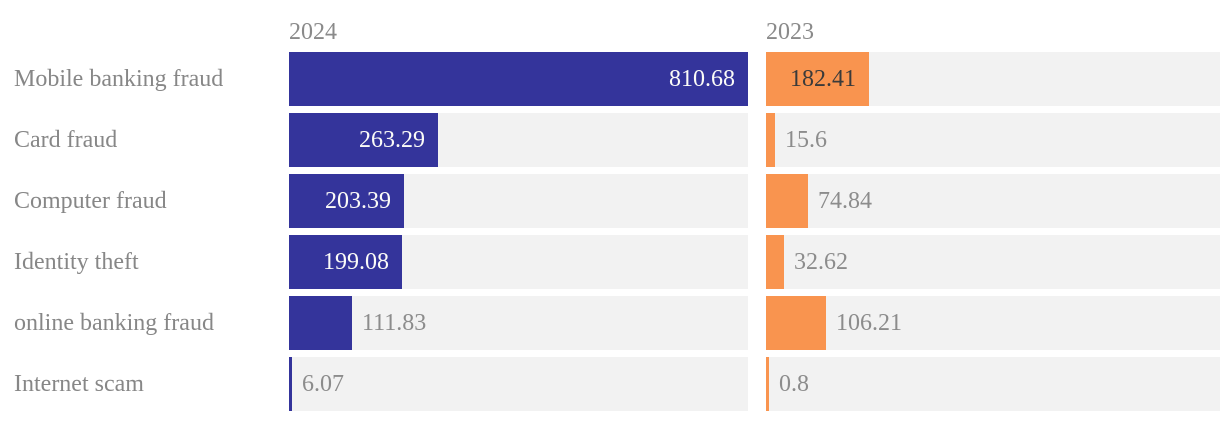  What do you see at coordinates (313, 31) in the screenshot?
I see `series-header-2024: 2024` at bounding box center [313, 31].